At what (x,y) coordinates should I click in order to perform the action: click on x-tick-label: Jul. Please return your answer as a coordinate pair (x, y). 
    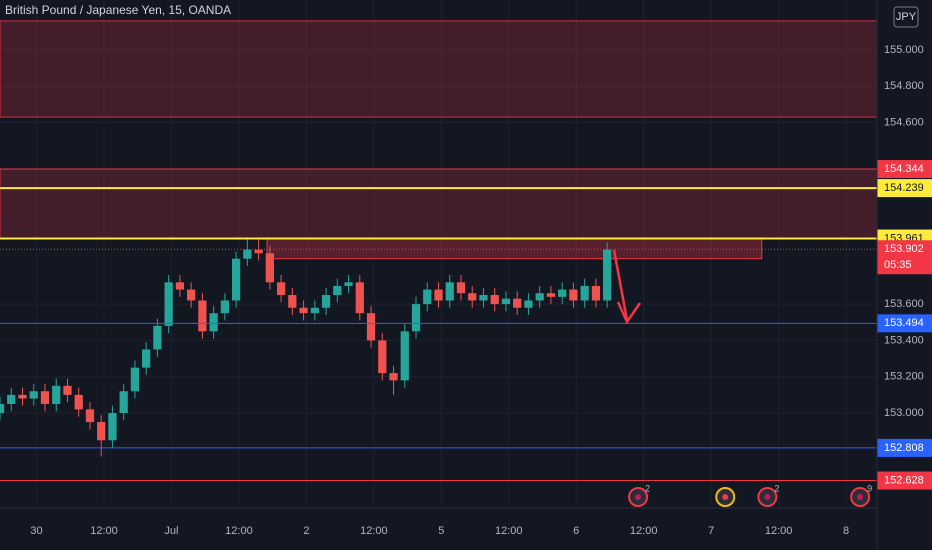
    Looking at the image, I should click on (171, 531).